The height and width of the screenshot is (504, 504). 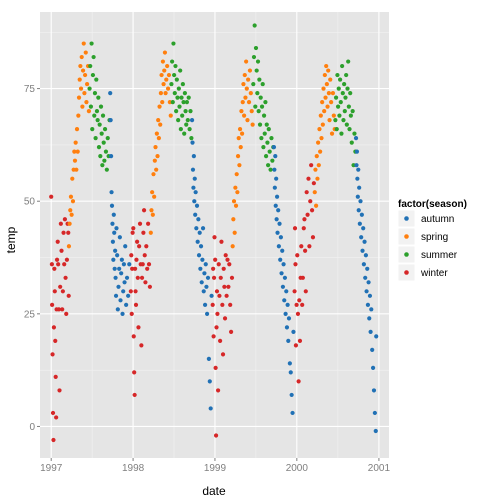 I want to click on y-tick-label: 0, so click(x=32, y=427).